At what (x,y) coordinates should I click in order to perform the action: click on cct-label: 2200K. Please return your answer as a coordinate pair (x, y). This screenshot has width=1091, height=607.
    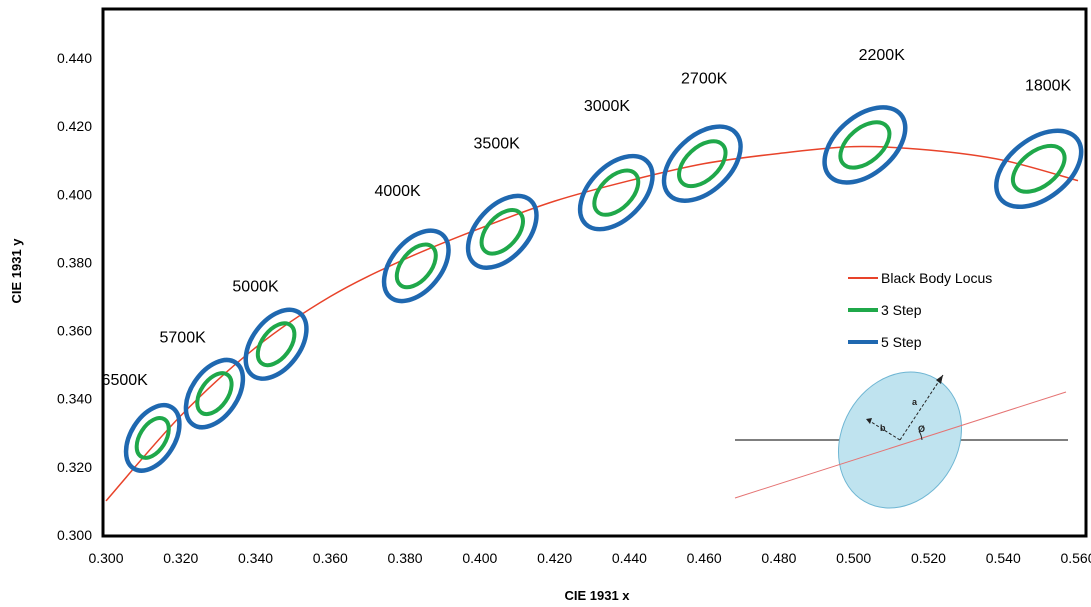
    Looking at the image, I should click on (882, 55).